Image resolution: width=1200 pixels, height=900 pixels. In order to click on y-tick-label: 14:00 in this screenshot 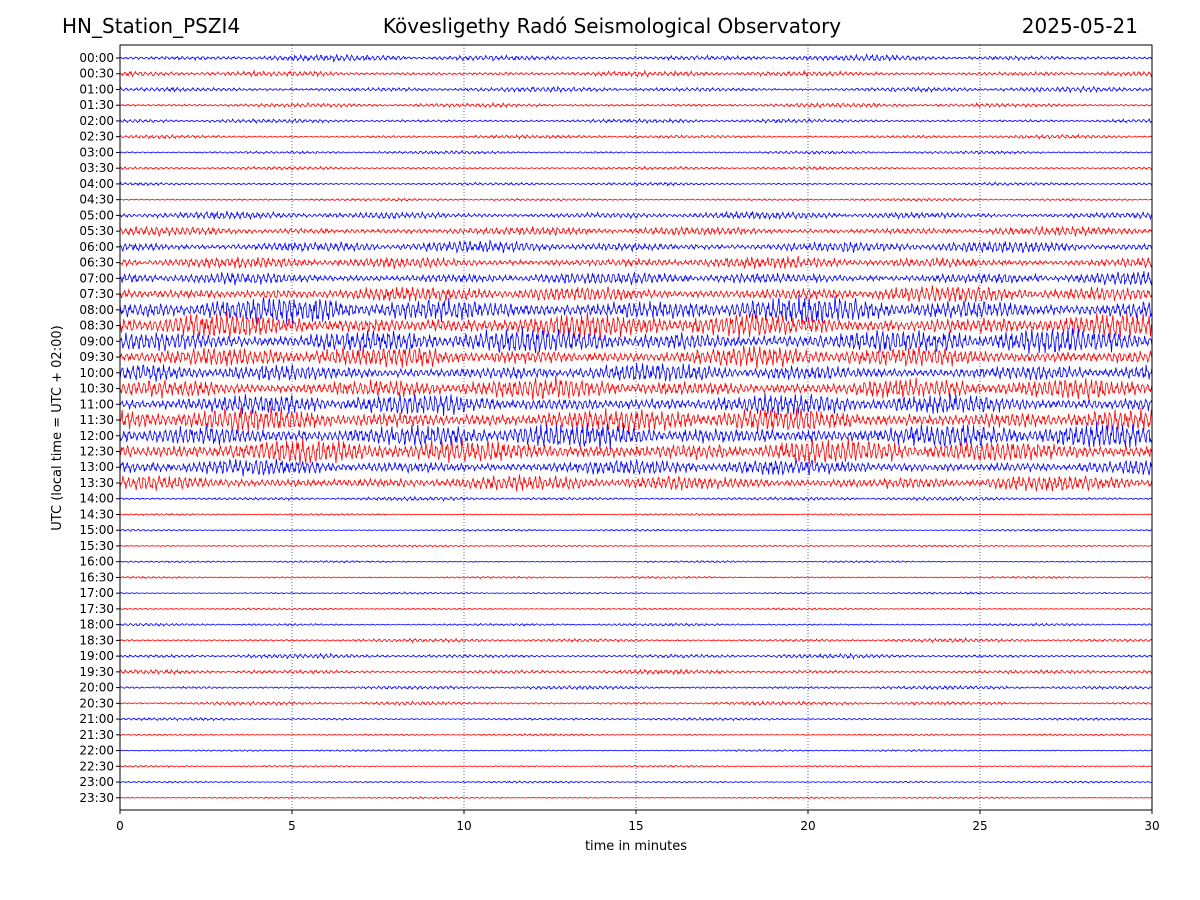, I will do `click(96, 499)`.